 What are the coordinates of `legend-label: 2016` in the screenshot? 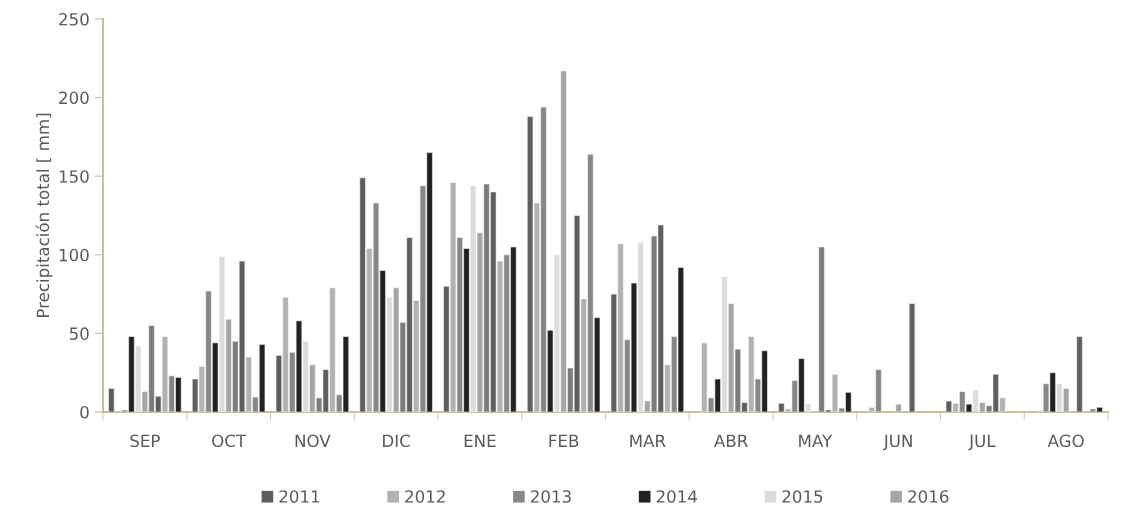 It's located at (928, 496).